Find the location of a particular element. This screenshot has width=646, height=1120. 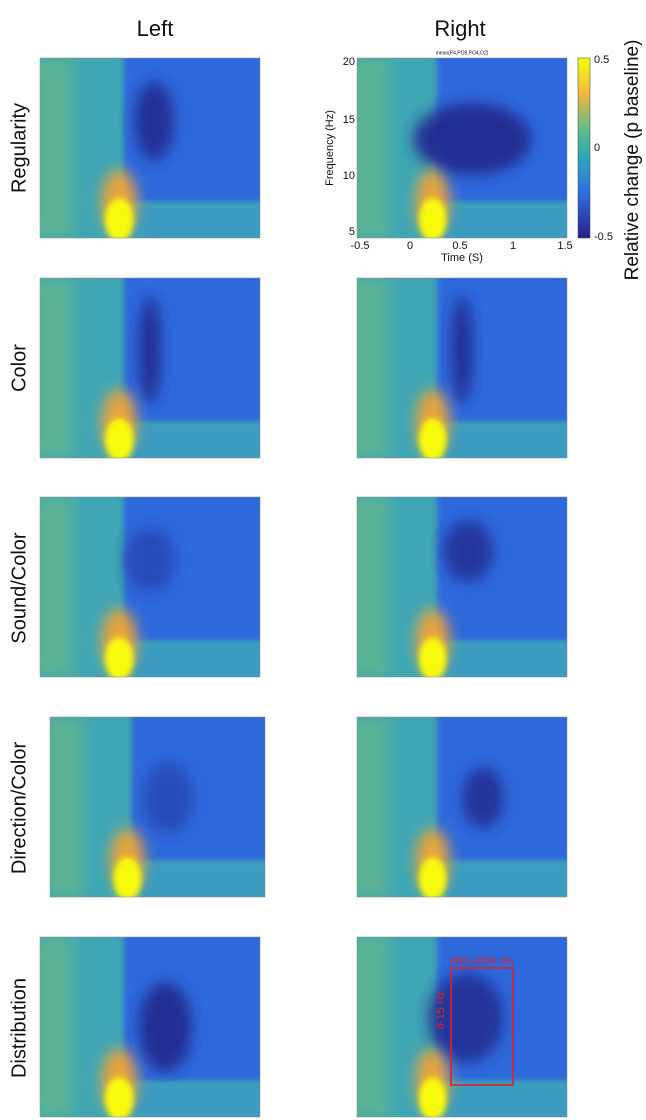

roi-time: 400-1000 ms is located at coordinates (482, 961).